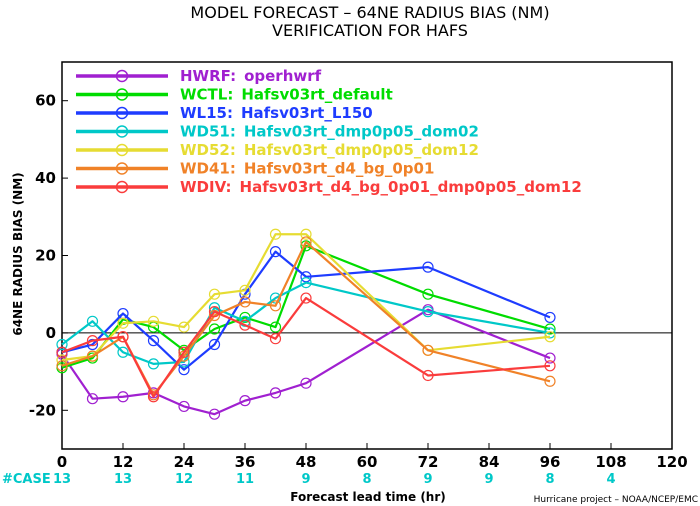 Image resolution: width=700 pixels, height=506 pixels. What do you see at coordinates (381, 187) in the screenshot?
I see `legend-entry: WDIV: Hafsv03rt_d4_bg_0p01_dmp0p05_dom12` at bounding box center [381, 187].